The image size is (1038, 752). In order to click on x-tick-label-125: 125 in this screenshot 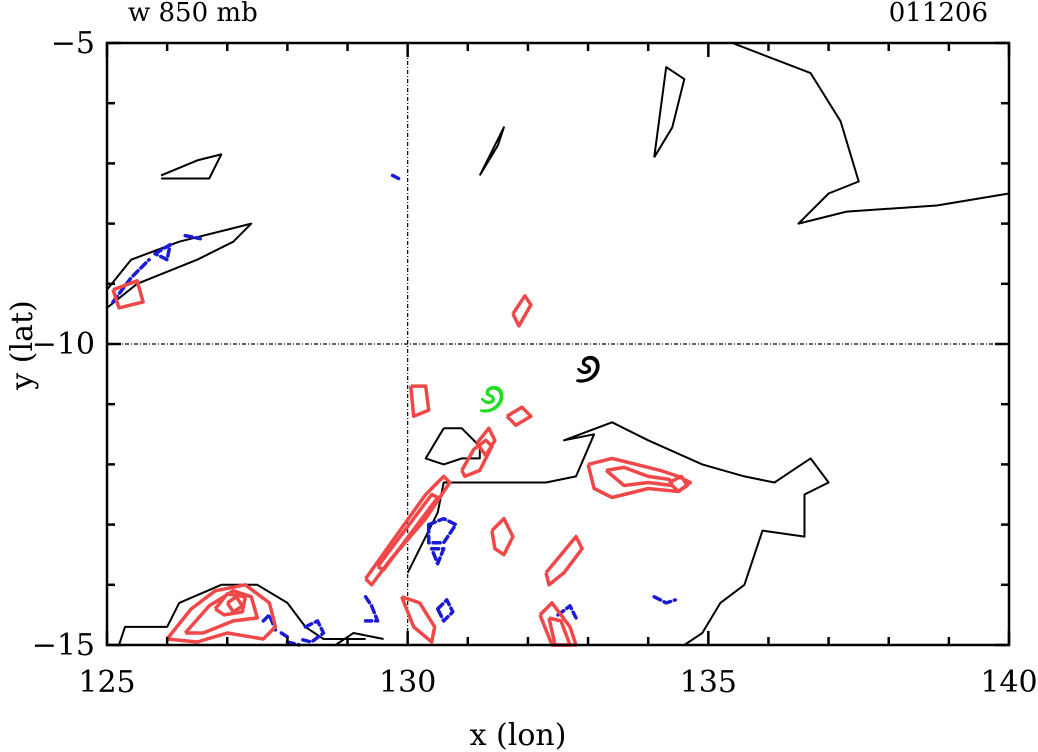, I will do `click(106, 682)`.